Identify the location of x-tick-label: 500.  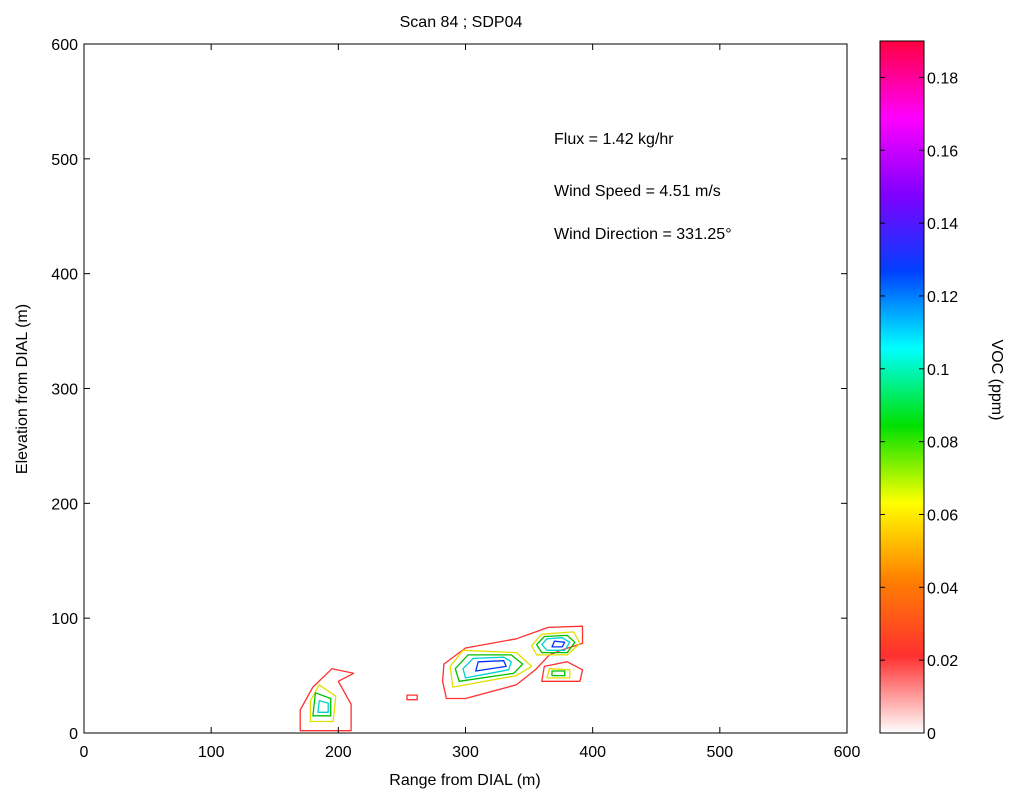
(719, 752).